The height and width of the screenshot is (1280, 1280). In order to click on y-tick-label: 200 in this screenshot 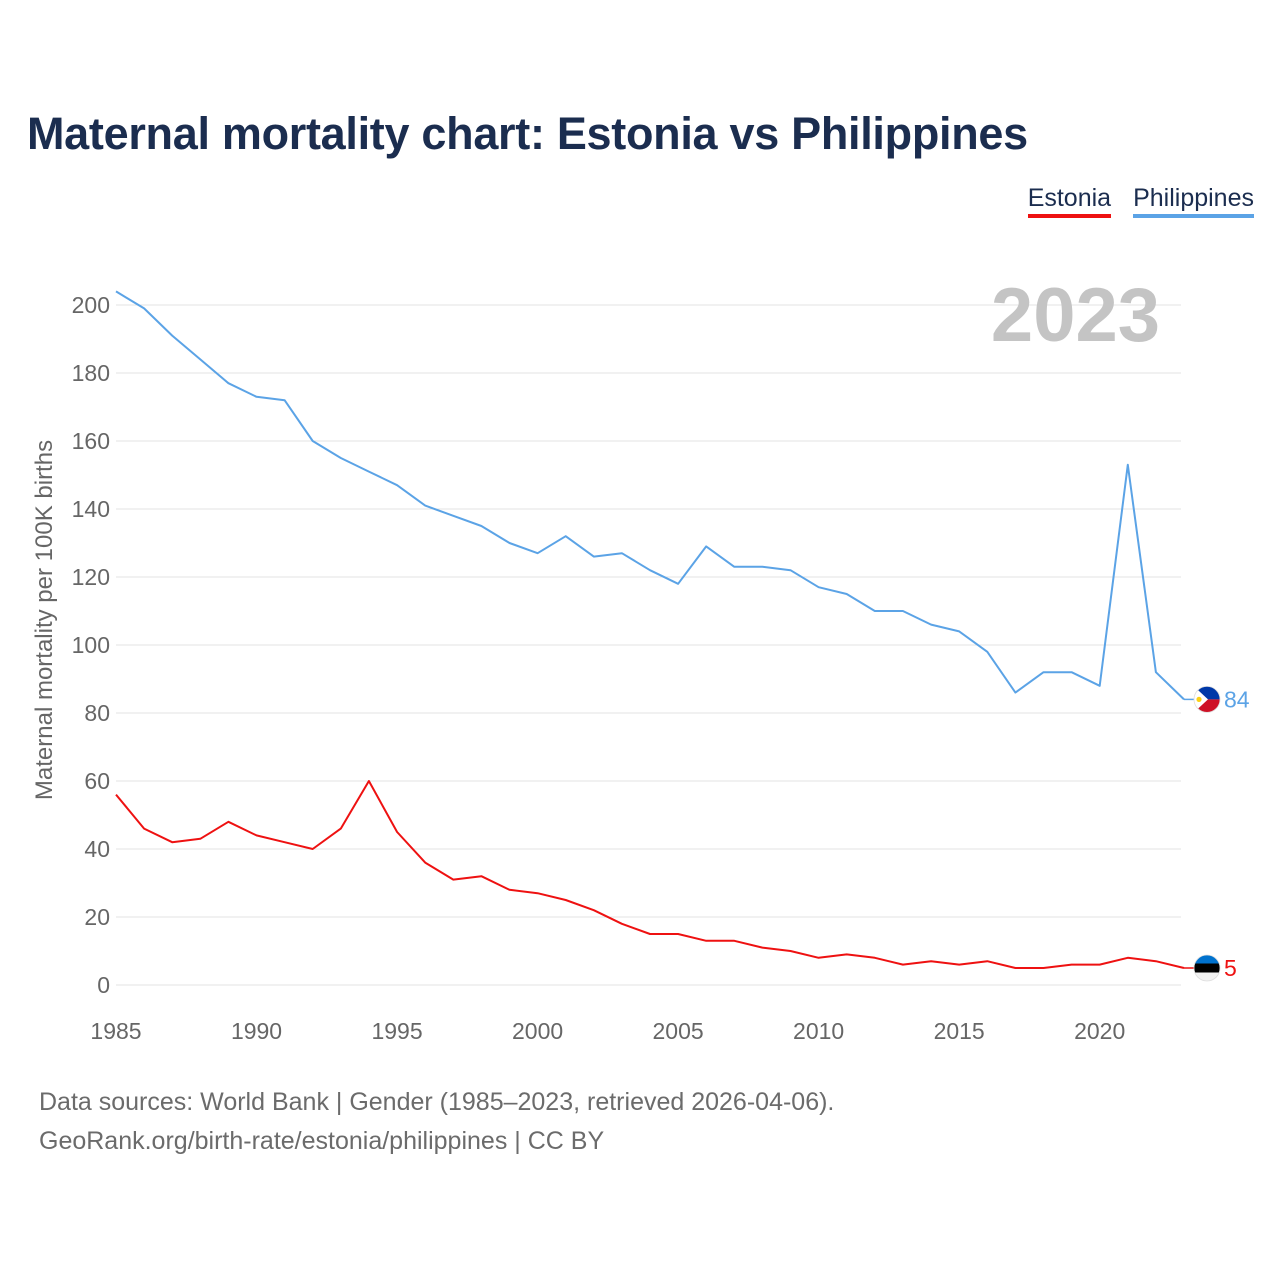, I will do `click(91, 305)`.